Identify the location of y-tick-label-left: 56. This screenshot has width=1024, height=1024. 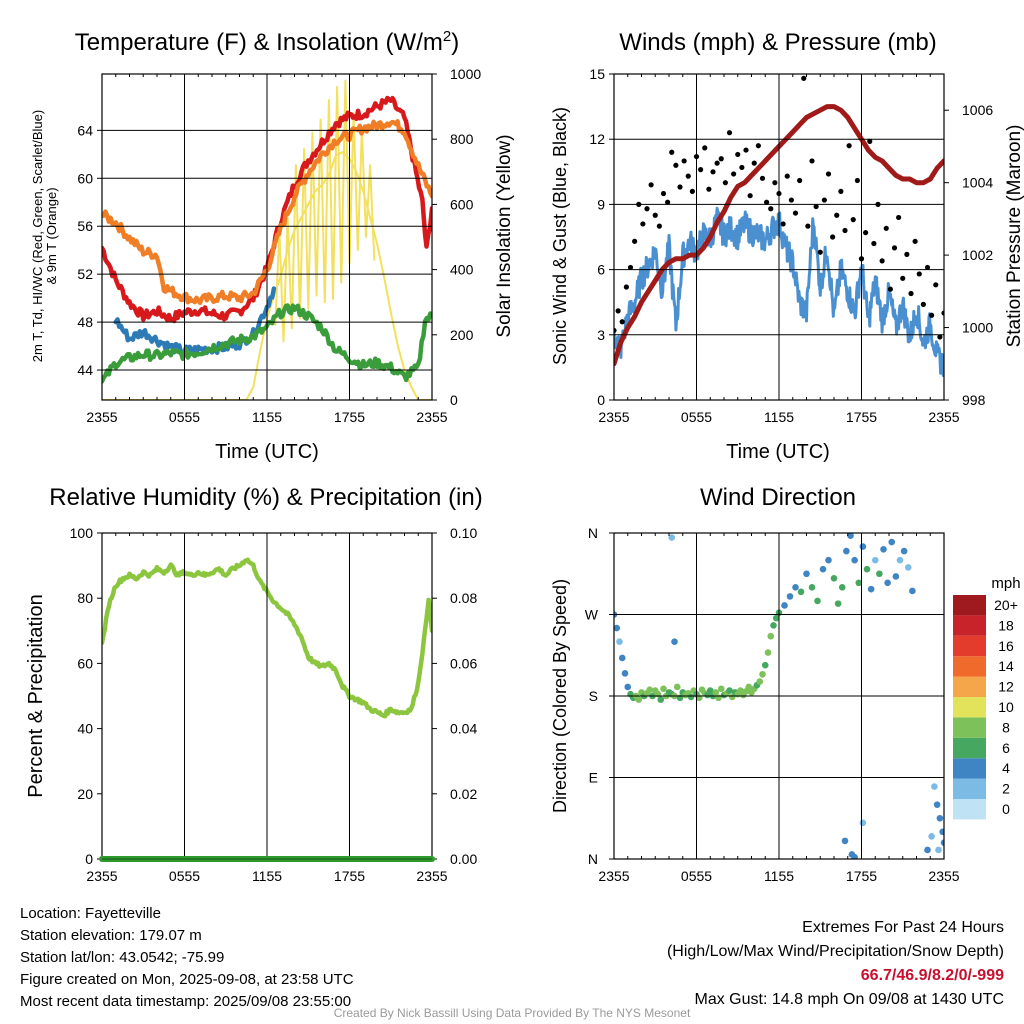
(85, 226).